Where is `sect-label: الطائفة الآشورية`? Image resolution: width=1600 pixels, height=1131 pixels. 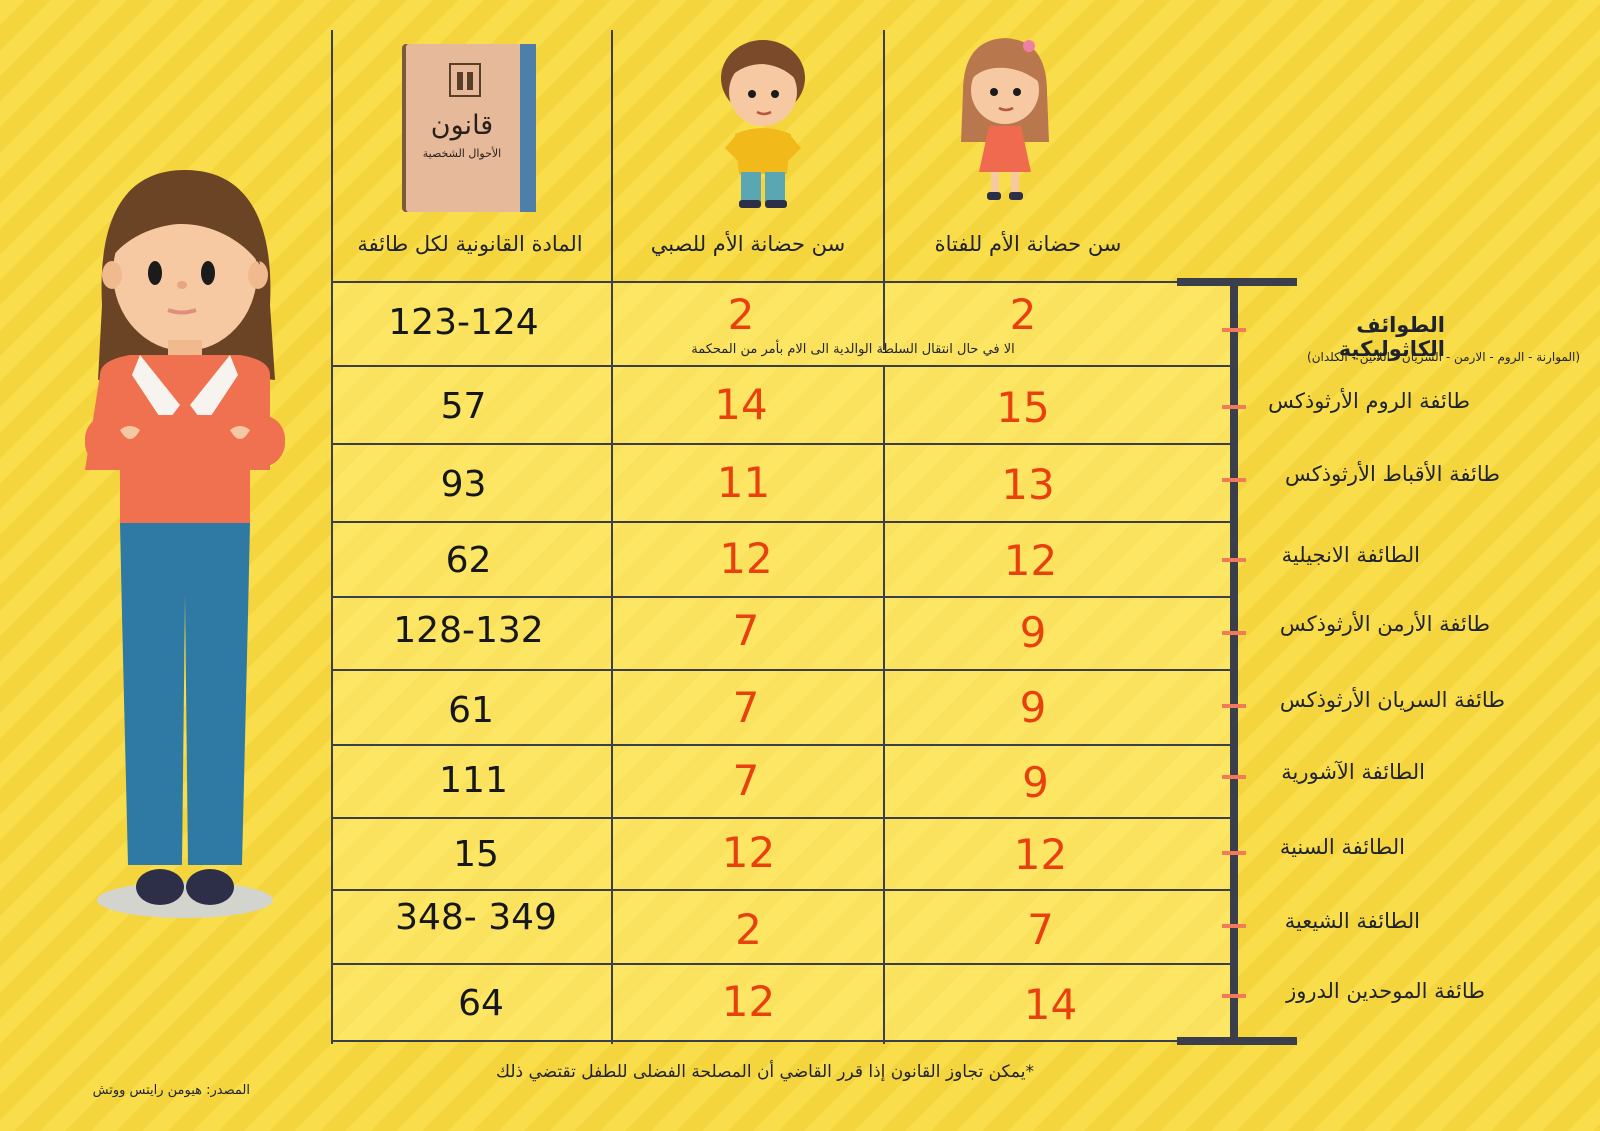
sect-label: الطائفة الآشورية is located at coordinates (1353, 772).